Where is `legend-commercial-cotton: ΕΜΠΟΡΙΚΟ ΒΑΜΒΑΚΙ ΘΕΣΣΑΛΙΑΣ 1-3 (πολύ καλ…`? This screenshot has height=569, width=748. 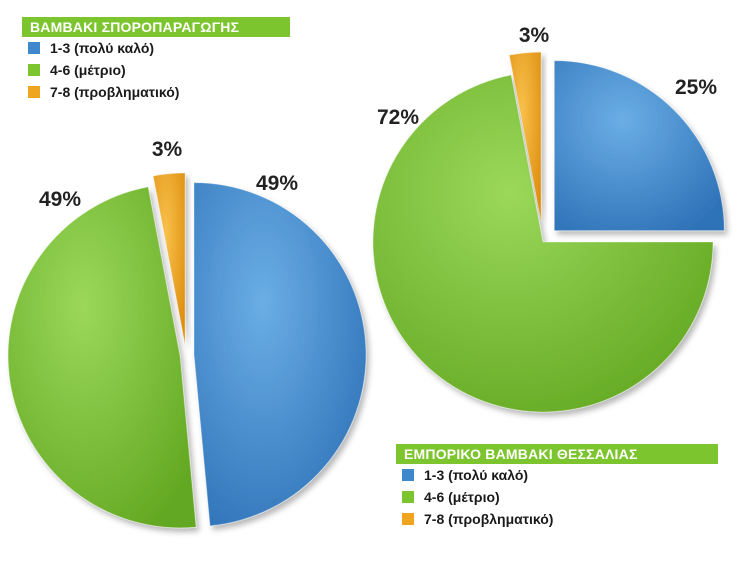 legend-commercial-cotton: ΕΜΠΟΡΙΚΟ ΒΑΜΒΑΚΙ ΘΕΣΣΑΛΙΑΣ 1-3 (πολύ καλ… is located at coordinates (557, 487).